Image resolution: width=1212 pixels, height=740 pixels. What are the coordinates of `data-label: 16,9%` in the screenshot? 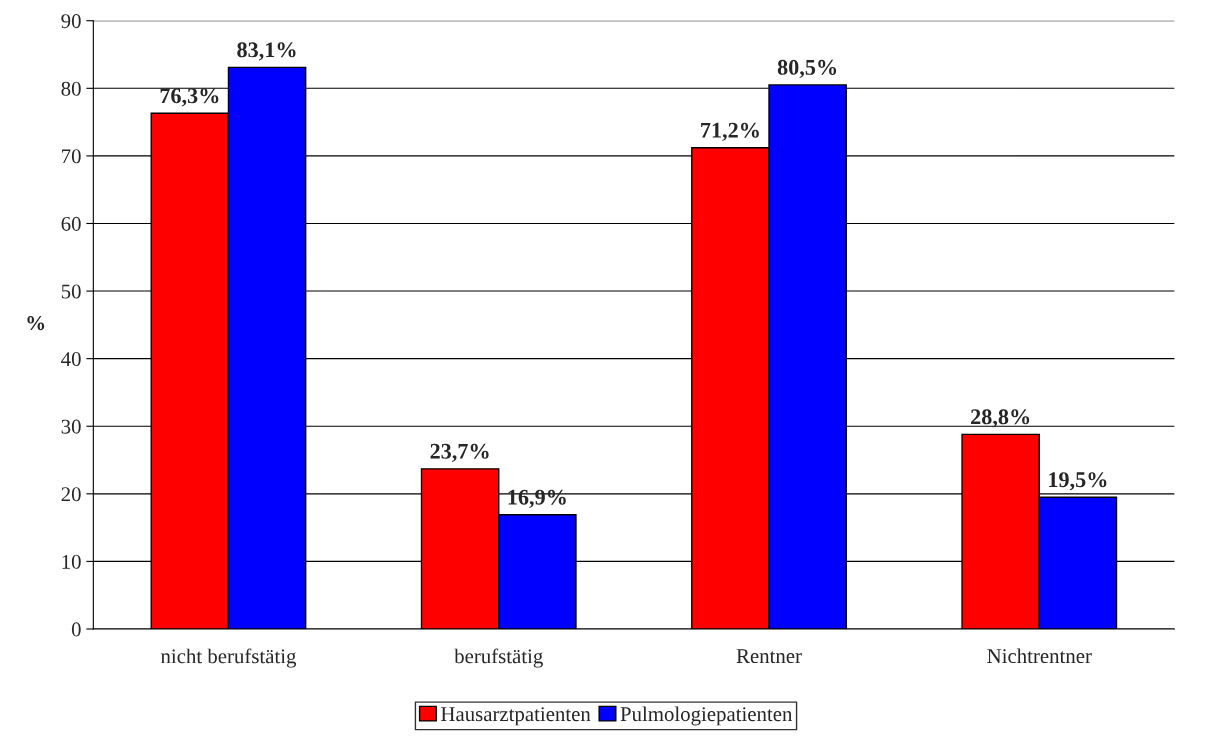 It's located at (537, 498).